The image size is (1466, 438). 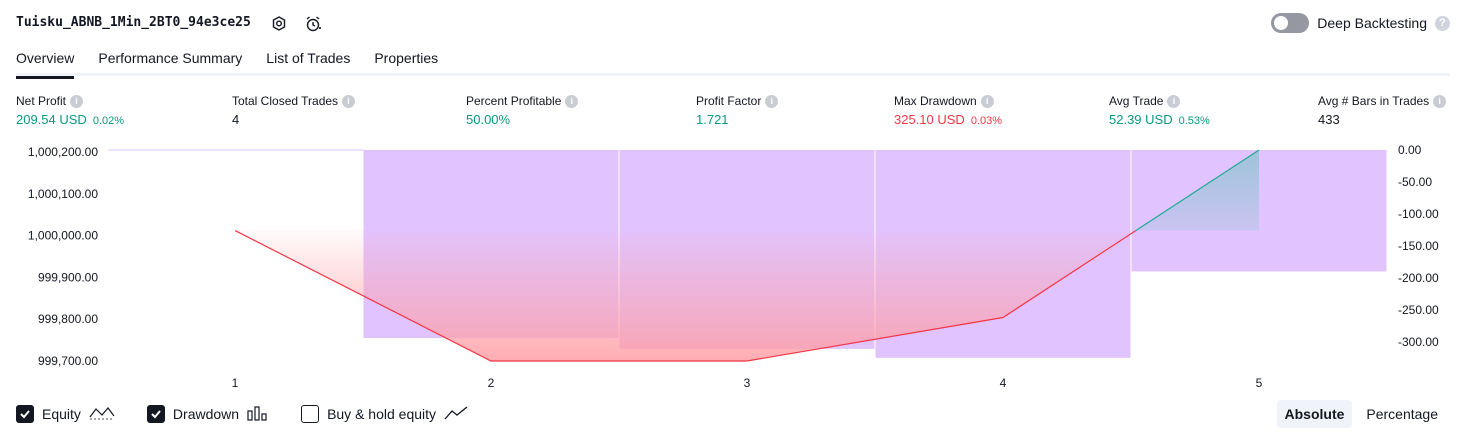 What do you see at coordinates (1314, 414) in the screenshot?
I see `absolute-button: Absolute` at bounding box center [1314, 414].